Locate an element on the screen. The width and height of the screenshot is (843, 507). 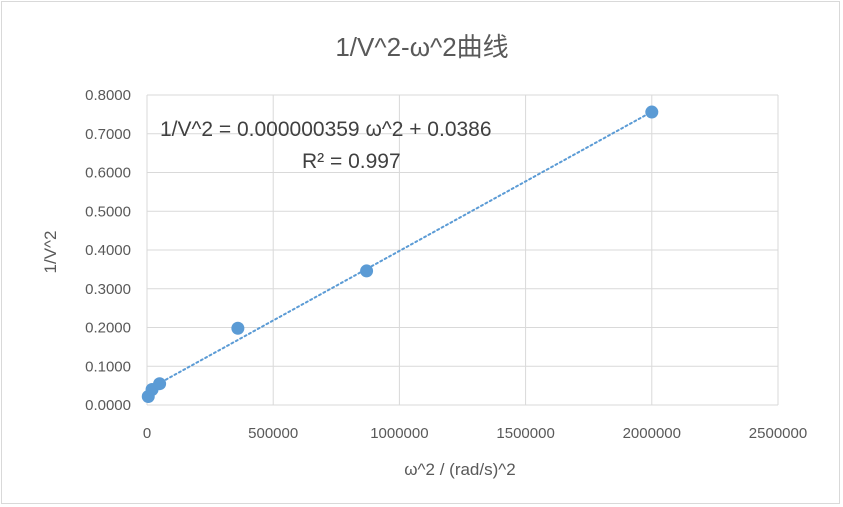
chart-title: 1/V^2-ω^2曲线 is located at coordinates (421, 47).